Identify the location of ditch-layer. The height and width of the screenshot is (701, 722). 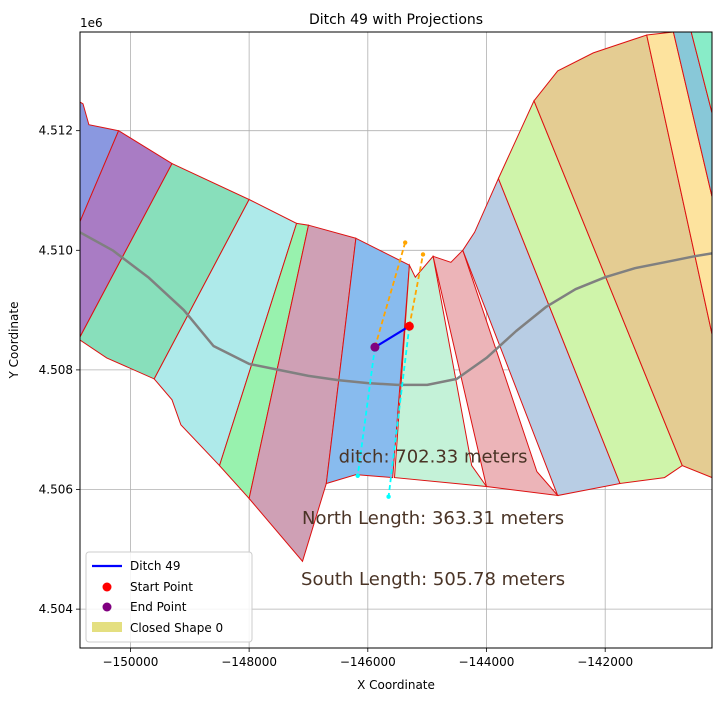
(392, 336).